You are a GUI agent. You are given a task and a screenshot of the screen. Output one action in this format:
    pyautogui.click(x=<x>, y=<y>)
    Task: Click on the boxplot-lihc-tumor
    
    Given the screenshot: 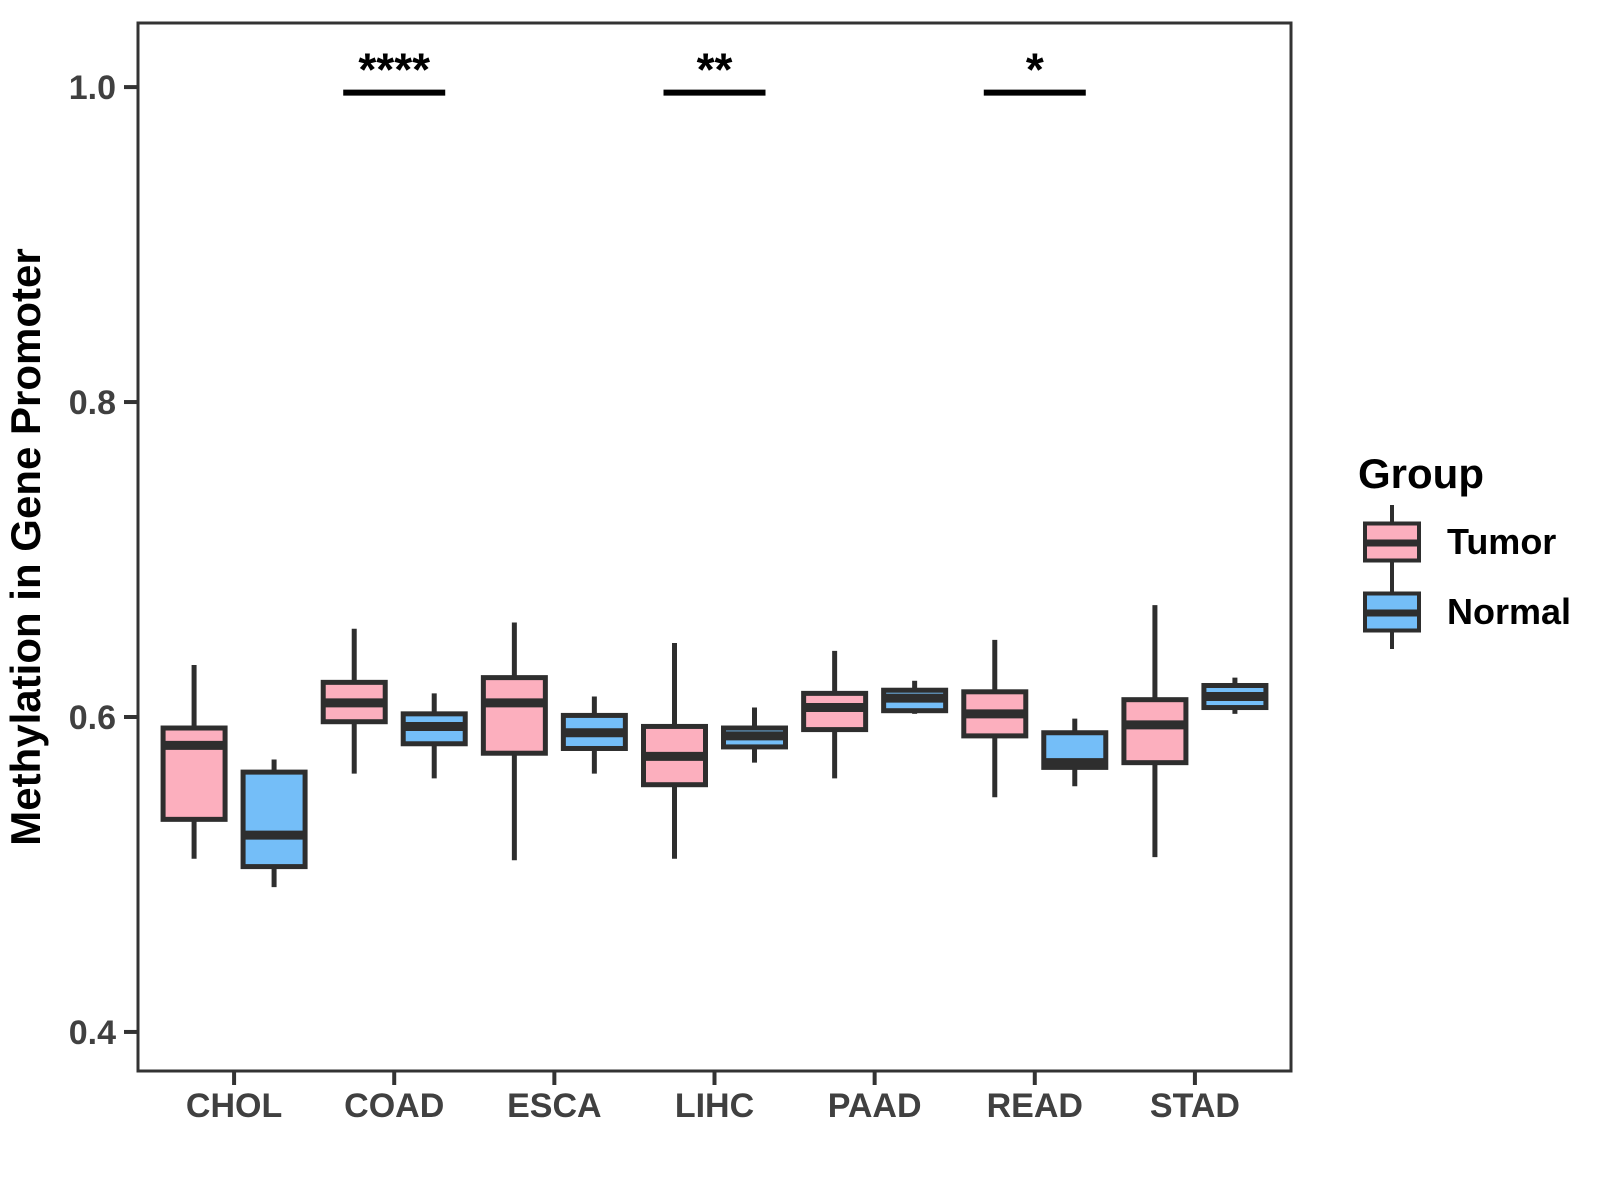 What is the action you would take?
    pyautogui.click(x=674, y=750)
    